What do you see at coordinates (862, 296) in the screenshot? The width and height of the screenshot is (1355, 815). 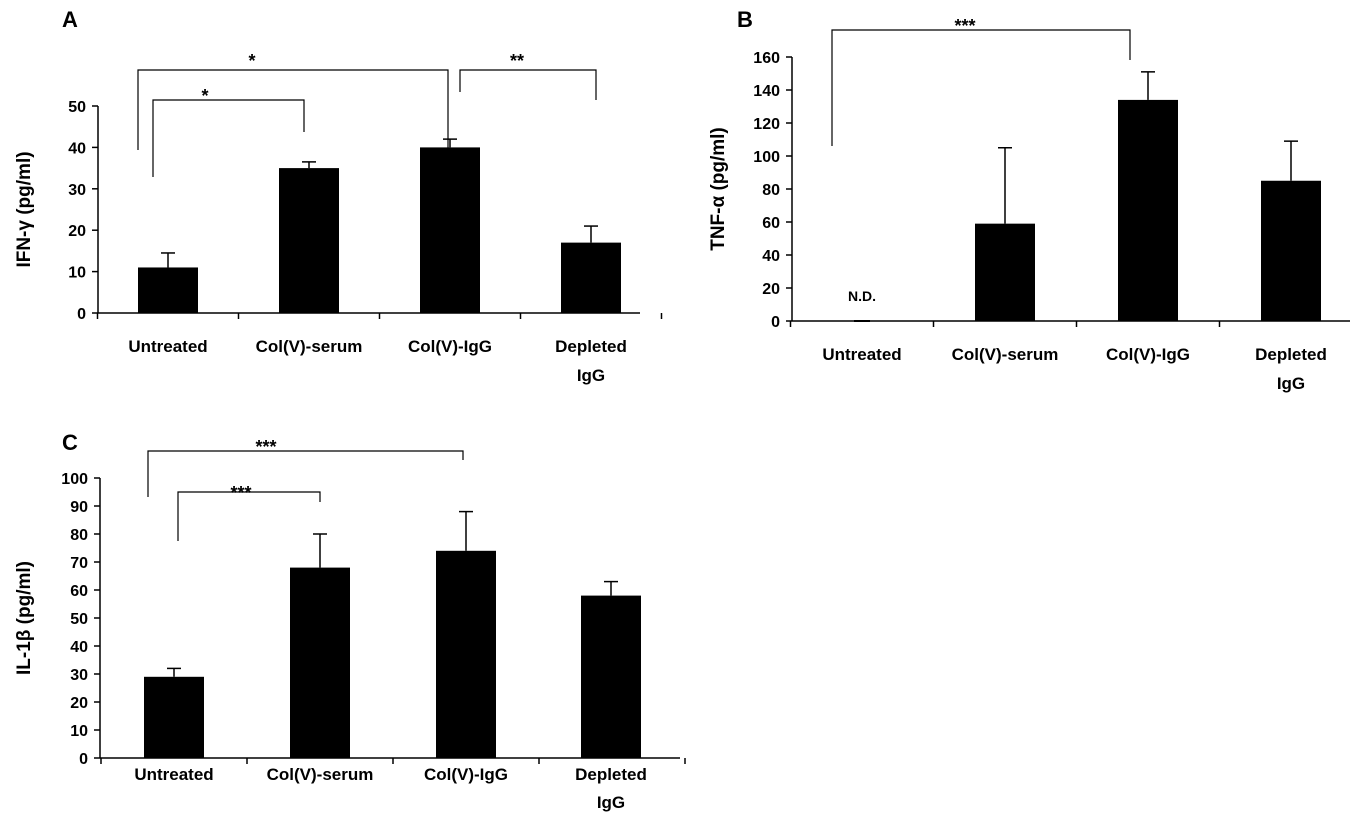 I see `value-label: N.D.` at bounding box center [862, 296].